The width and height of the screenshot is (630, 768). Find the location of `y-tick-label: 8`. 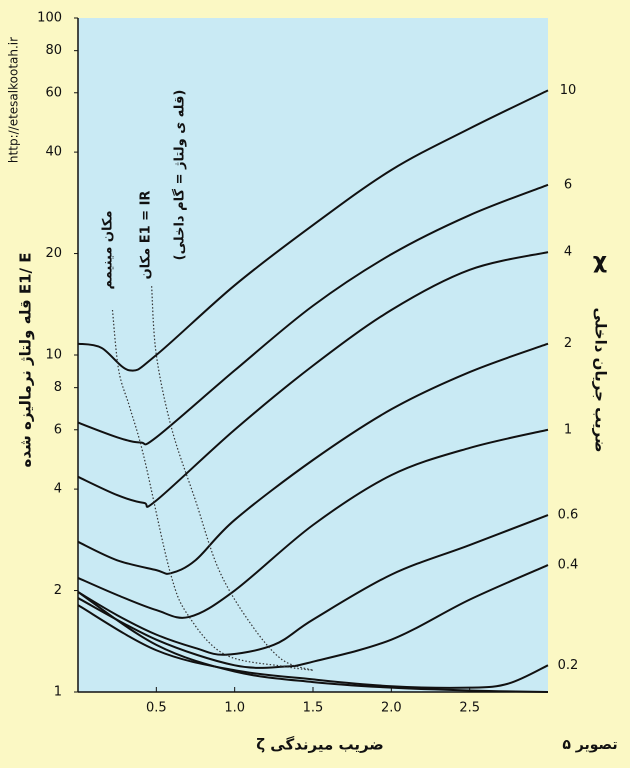

y-tick-label: 8 is located at coordinates (58, 387).